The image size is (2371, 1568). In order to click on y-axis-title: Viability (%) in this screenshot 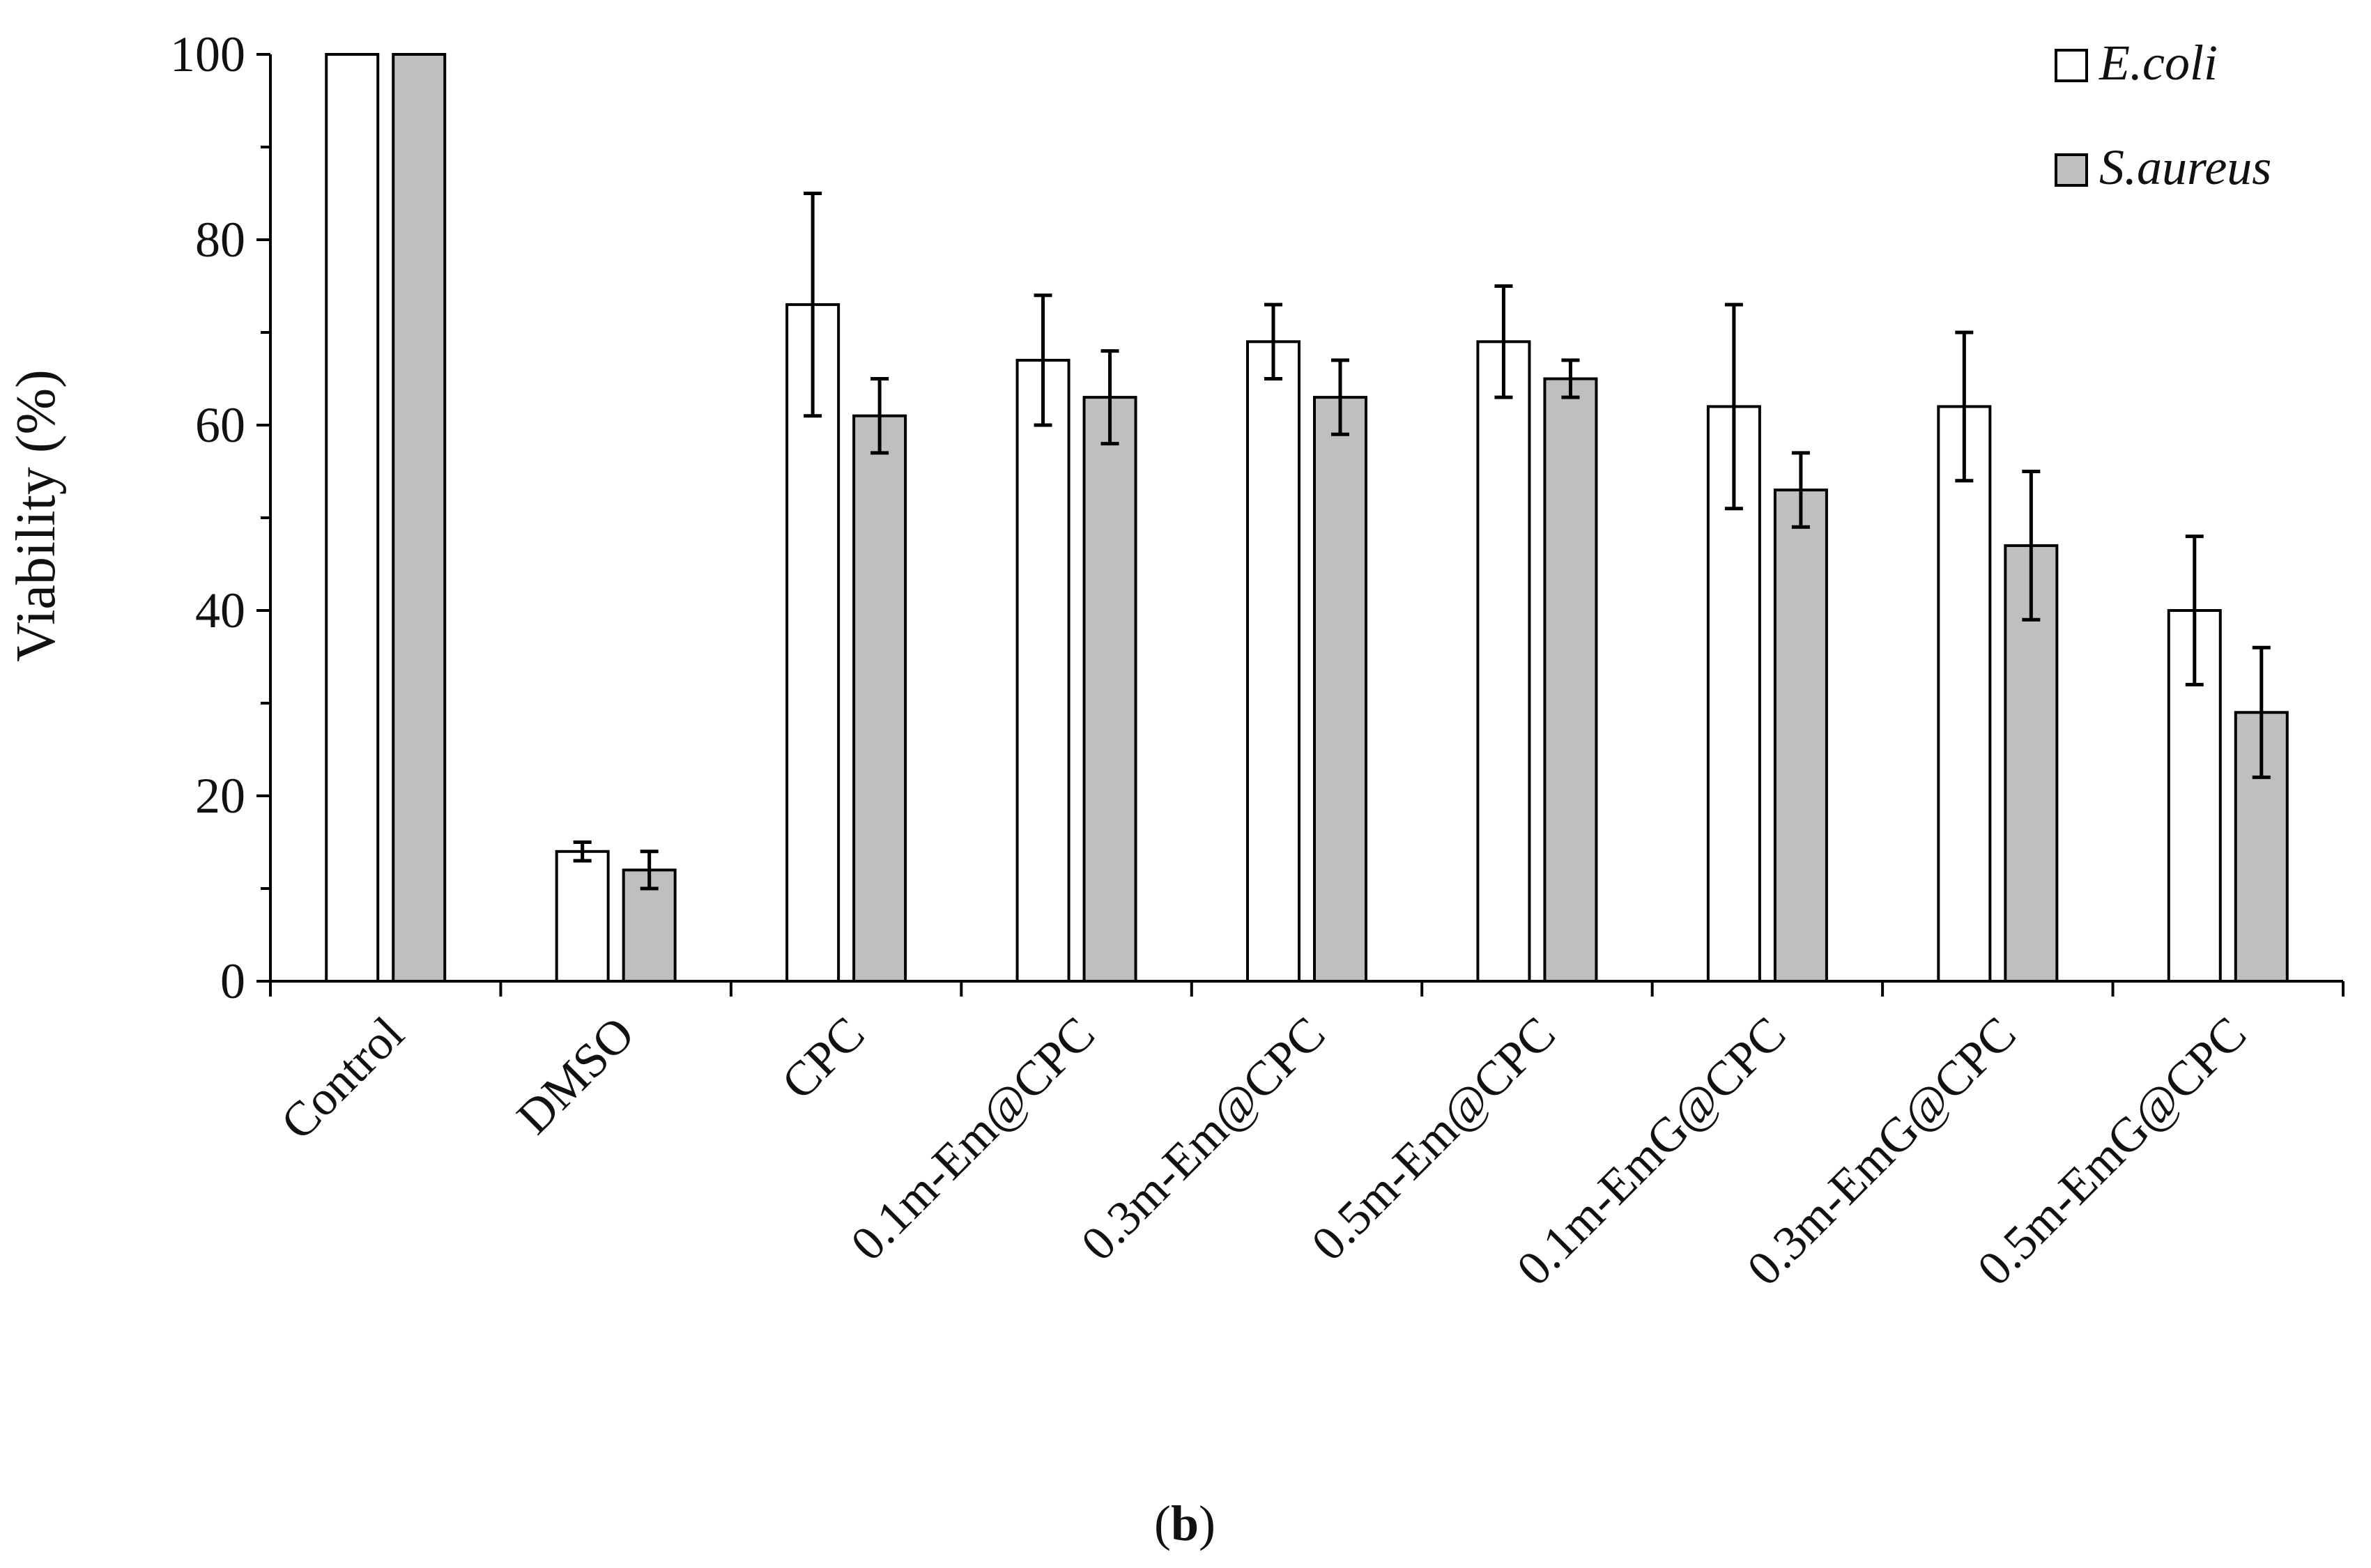, I will do `click(36, 515)`.